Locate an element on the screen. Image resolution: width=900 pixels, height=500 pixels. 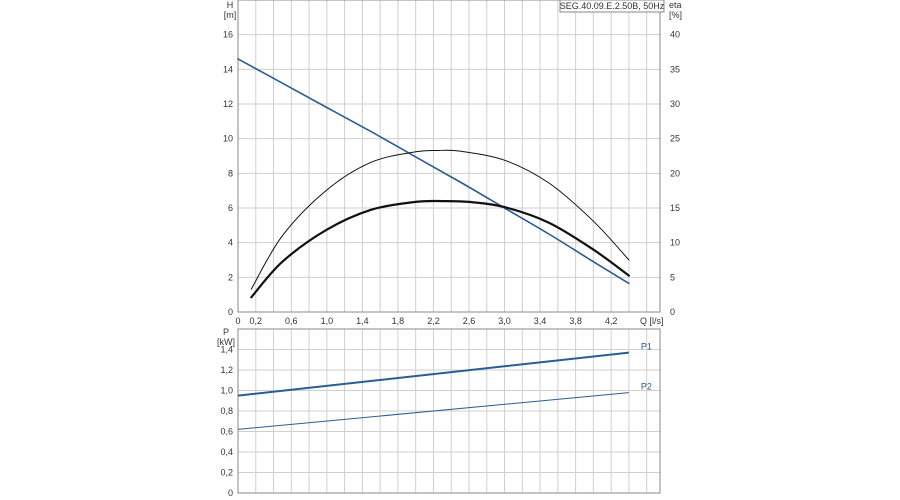
y-tick-label: 1,0 is located at coordinates (226, 391).